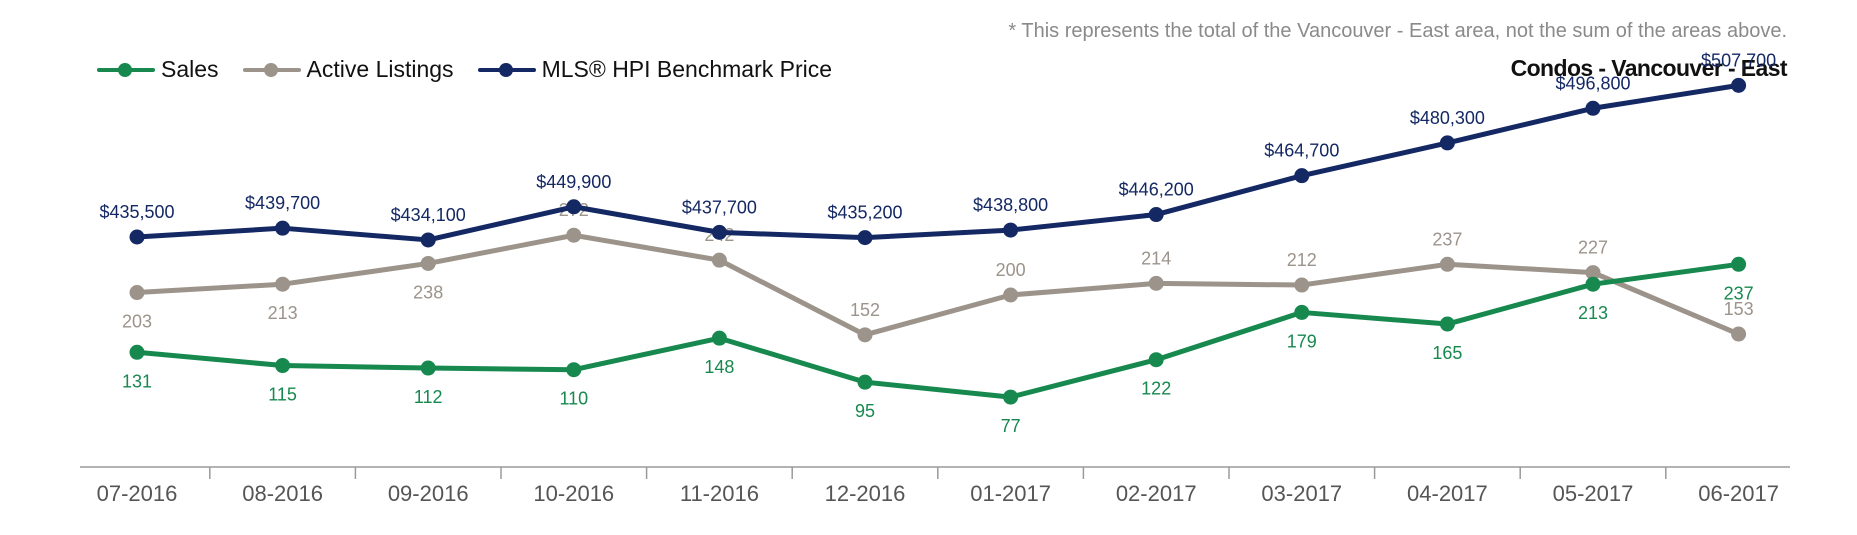  I want to click on data-label-listings: 212, so click(1302, 260).